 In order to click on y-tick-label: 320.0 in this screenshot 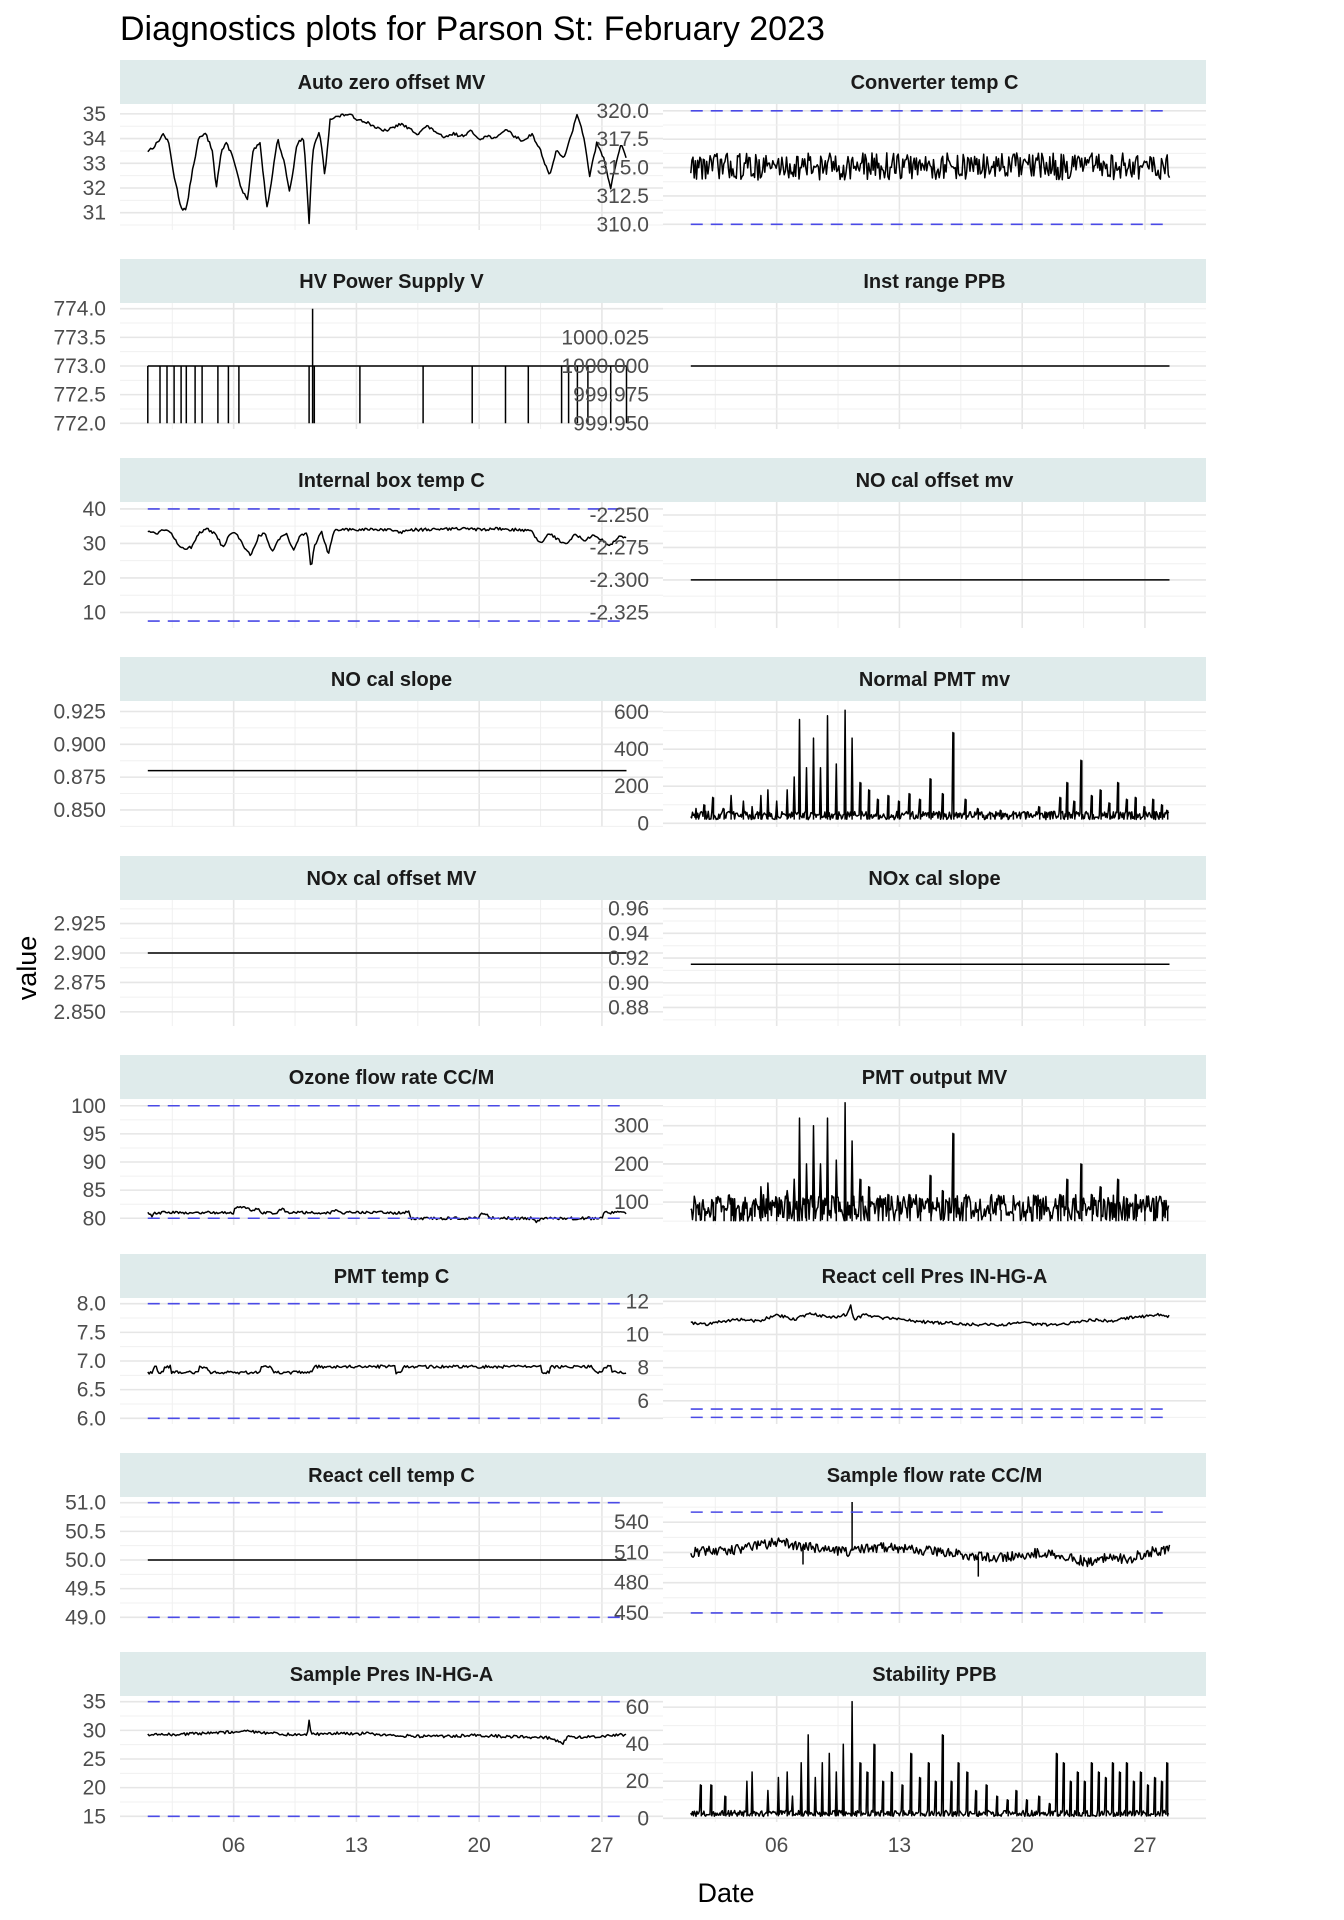, I will do `click(622, 111)`.